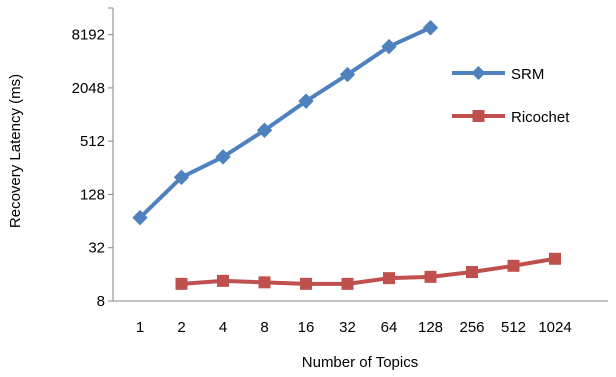 The height and width of the screenshot is (377, 616). What do you see at coordinates (88, 88) in the screenshot?
I see `y-tick-label: 2048` at bounding box center [88, 88].